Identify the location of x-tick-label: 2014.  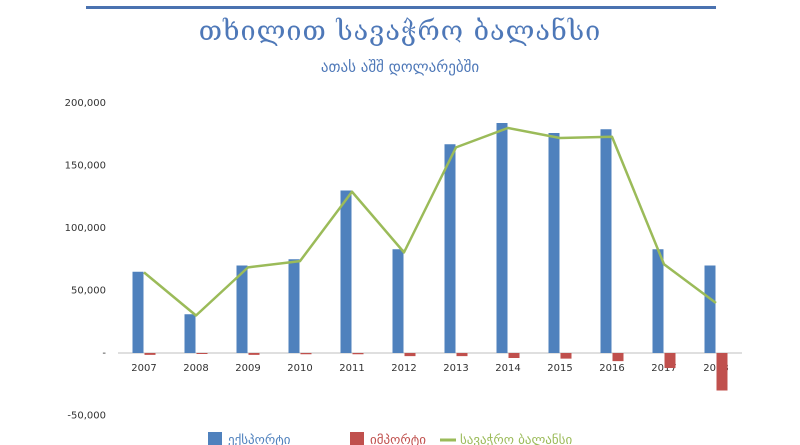
(507, 368).